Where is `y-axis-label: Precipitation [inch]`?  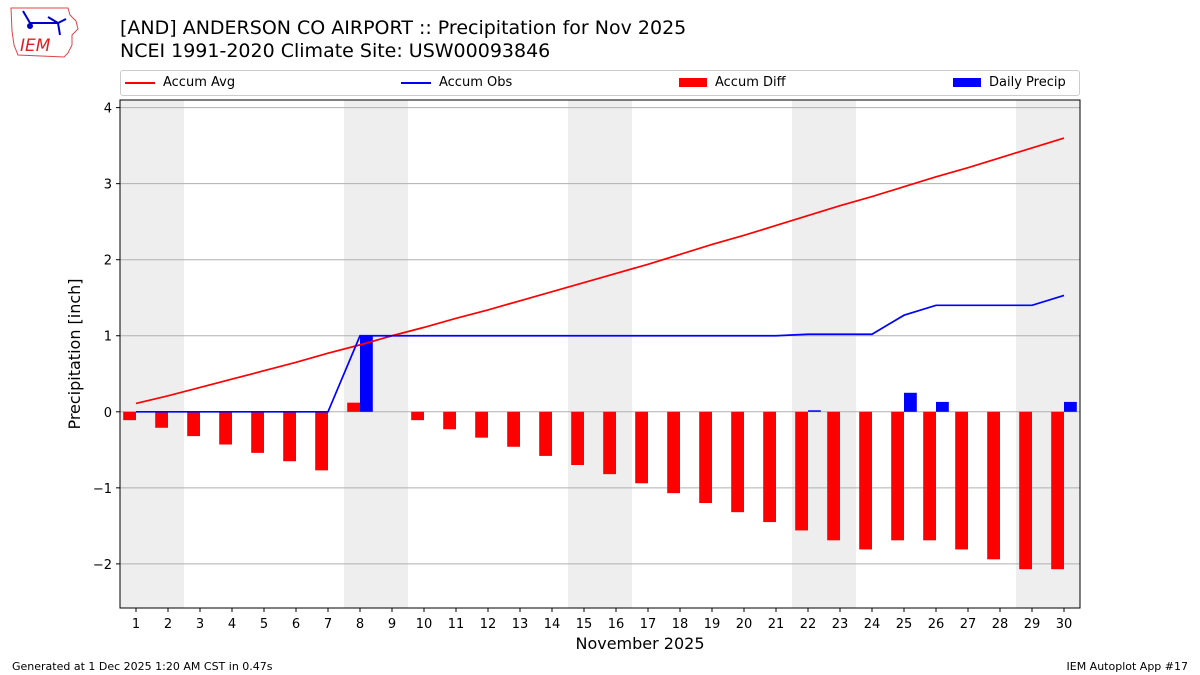
y-axis-label: Precipitation [inch] is located at coordinates (74, 353).